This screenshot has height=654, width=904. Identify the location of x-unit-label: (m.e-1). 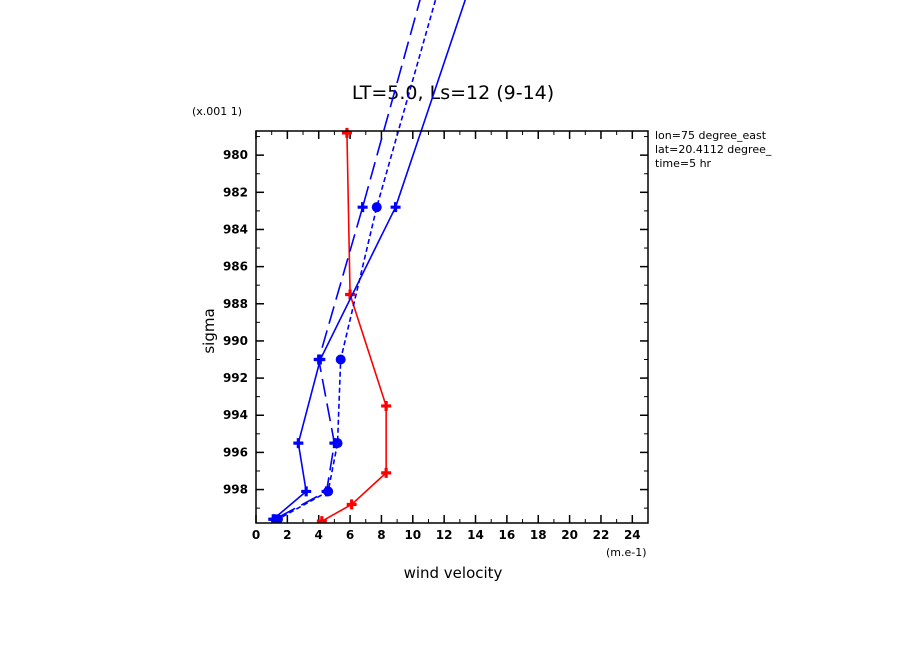
(626, 552).